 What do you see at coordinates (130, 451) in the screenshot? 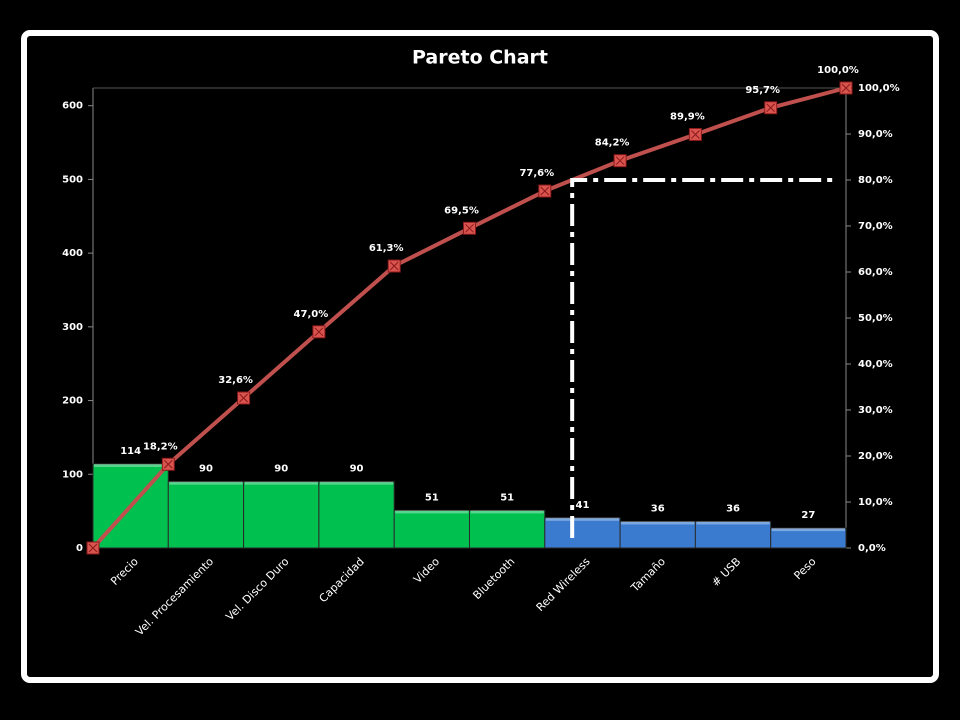
I see `bar-label: 114` at bounding box center [130, 451].